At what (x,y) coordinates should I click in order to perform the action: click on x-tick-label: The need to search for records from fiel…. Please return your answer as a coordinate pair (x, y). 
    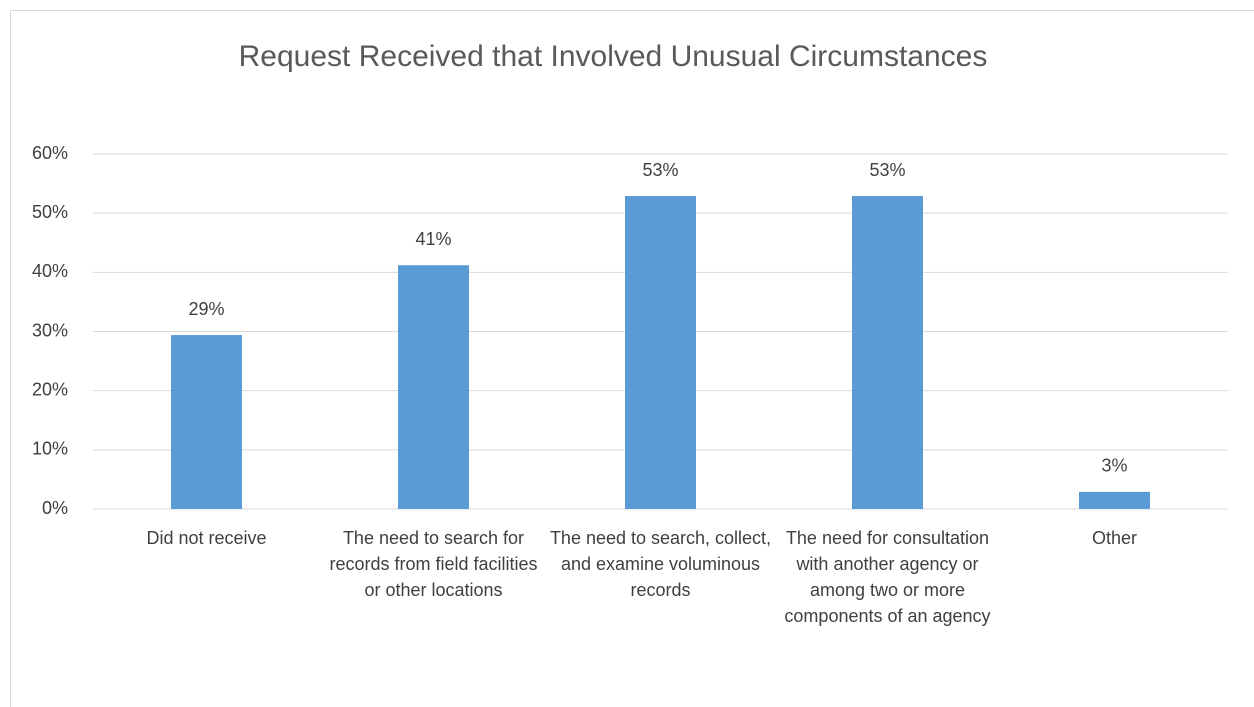
    Looking at the image, I should click on (433, 564).